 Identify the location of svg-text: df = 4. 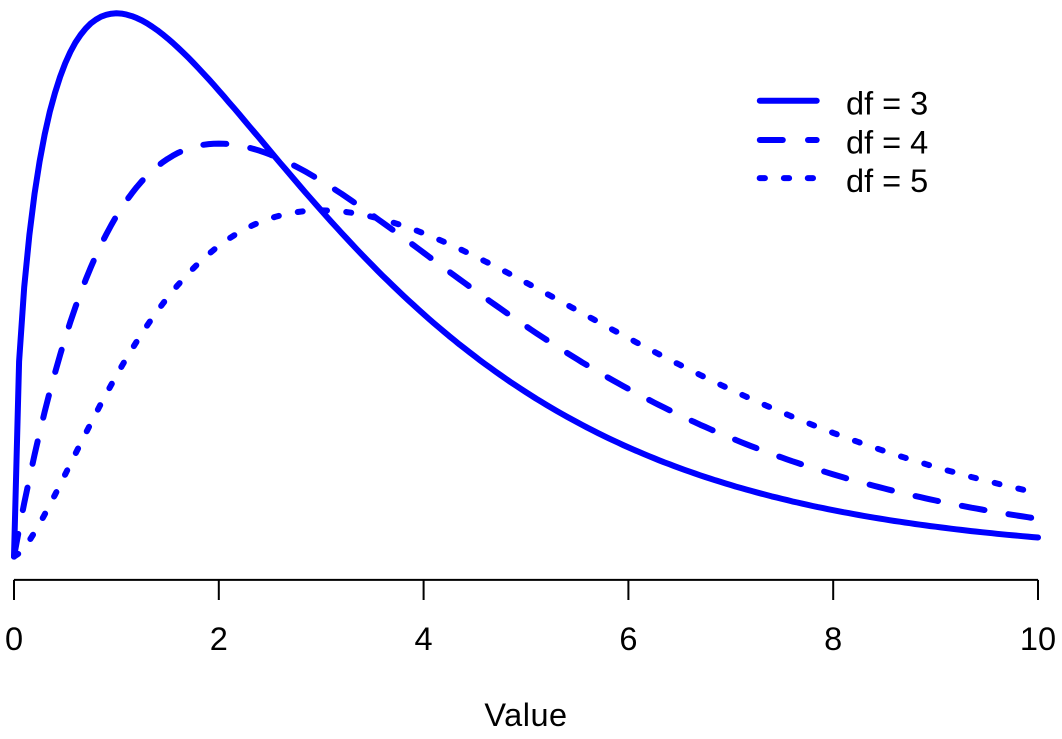
(887, 143).